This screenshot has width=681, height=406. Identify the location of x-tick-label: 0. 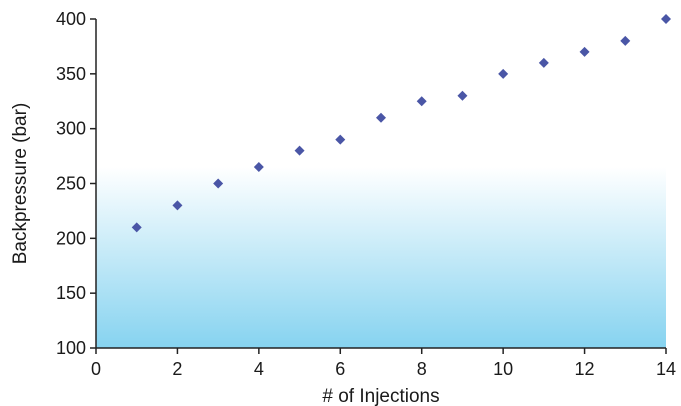
(96, 369).